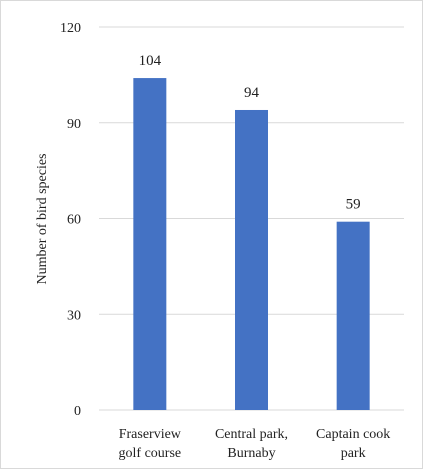 The width and height of the screenshot is (423, 470). I want to click on x-category-label: park, so click(353, 453).